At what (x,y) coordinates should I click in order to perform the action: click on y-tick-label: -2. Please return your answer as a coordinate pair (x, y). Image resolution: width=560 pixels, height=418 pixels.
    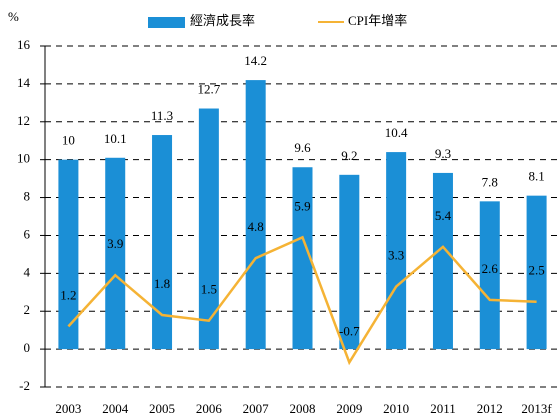
    Looking at the image, I should click on (24, 385).